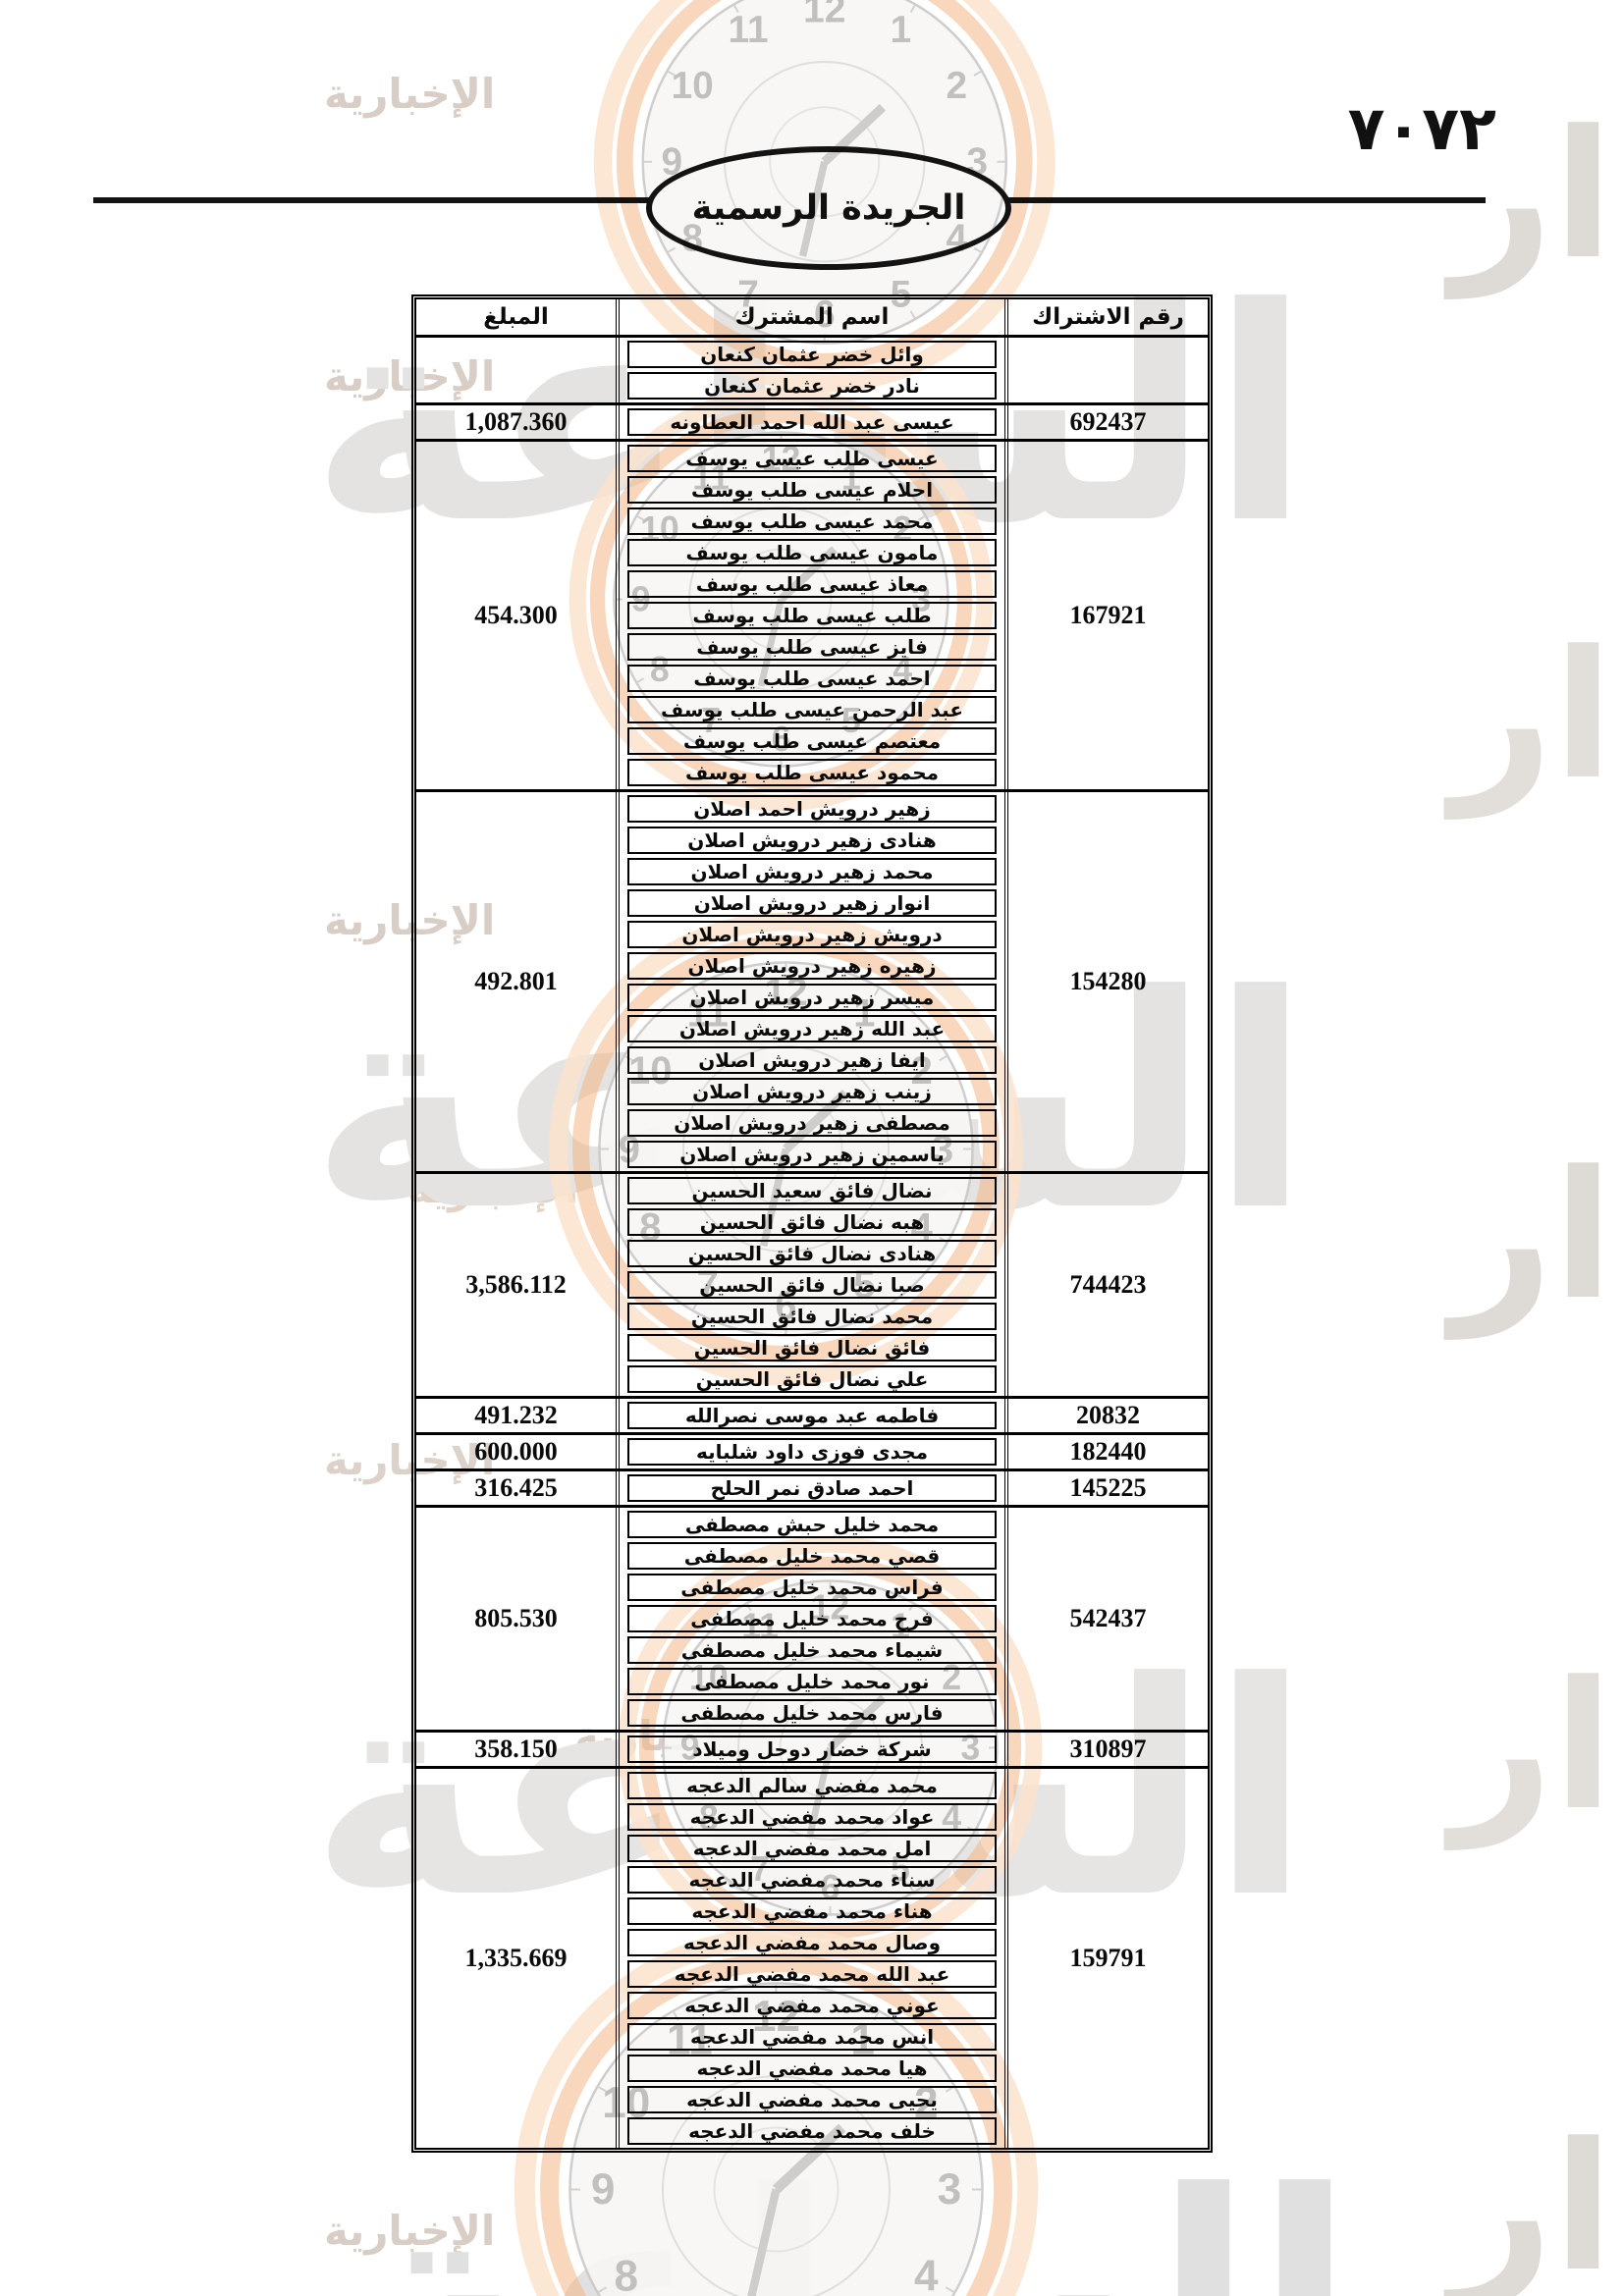 Image resolution: width=1624 pixels, height=2296 pixels. Describe the element at coordinates (812, 809) in the screenshot. I see `subscriber-name: زهير درويش احمد اصلان` at that location.